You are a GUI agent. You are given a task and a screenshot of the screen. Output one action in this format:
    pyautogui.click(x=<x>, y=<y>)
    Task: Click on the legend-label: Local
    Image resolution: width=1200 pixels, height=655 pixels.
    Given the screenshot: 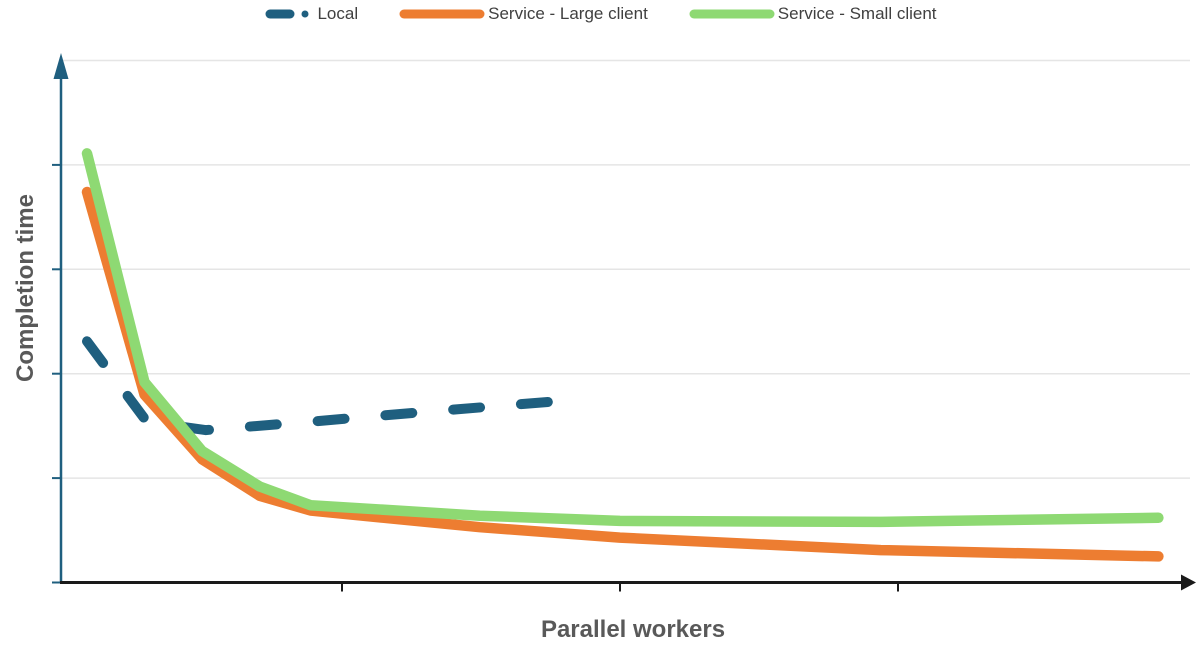 What is the action you would take?
    pyautogui.click(x=338, y=13)
    